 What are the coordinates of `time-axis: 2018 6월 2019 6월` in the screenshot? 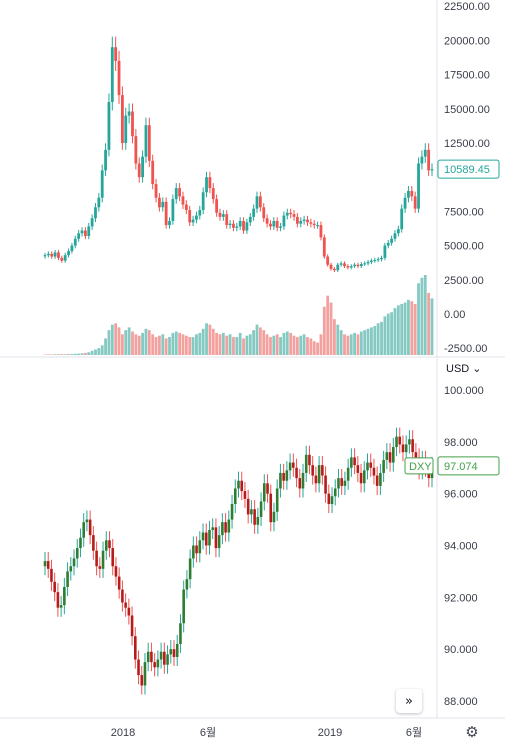 It's located at (266, 732).